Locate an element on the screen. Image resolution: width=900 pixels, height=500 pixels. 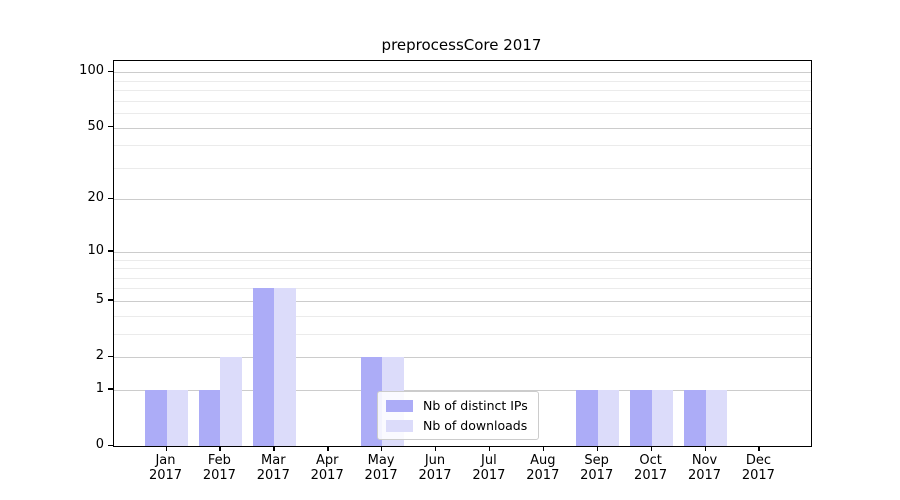
x-tick-label: Jun 2017 is located at coordinates (435, 468).